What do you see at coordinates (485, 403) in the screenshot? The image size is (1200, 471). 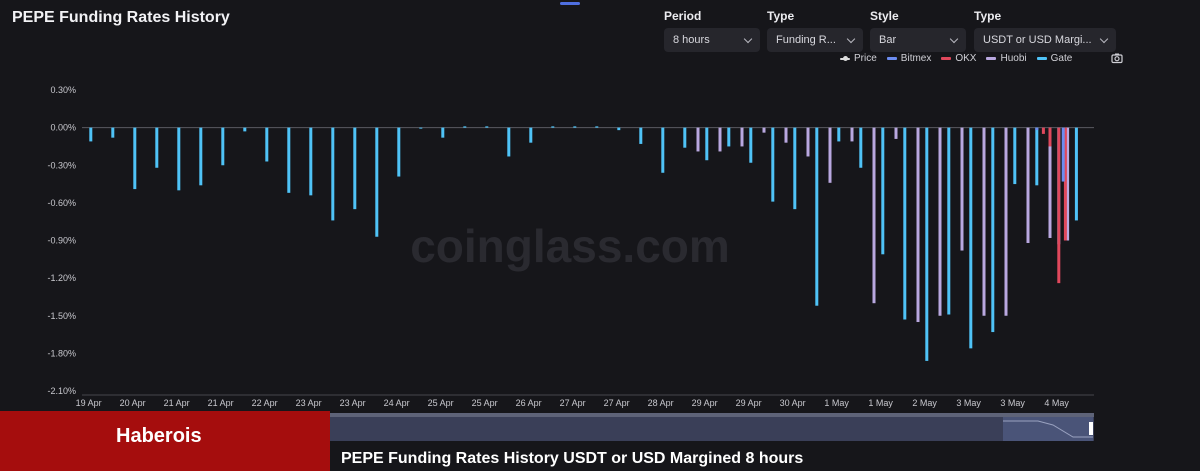 I see `x-tick-label: 25 Apr` at bounding box center [485, 403].